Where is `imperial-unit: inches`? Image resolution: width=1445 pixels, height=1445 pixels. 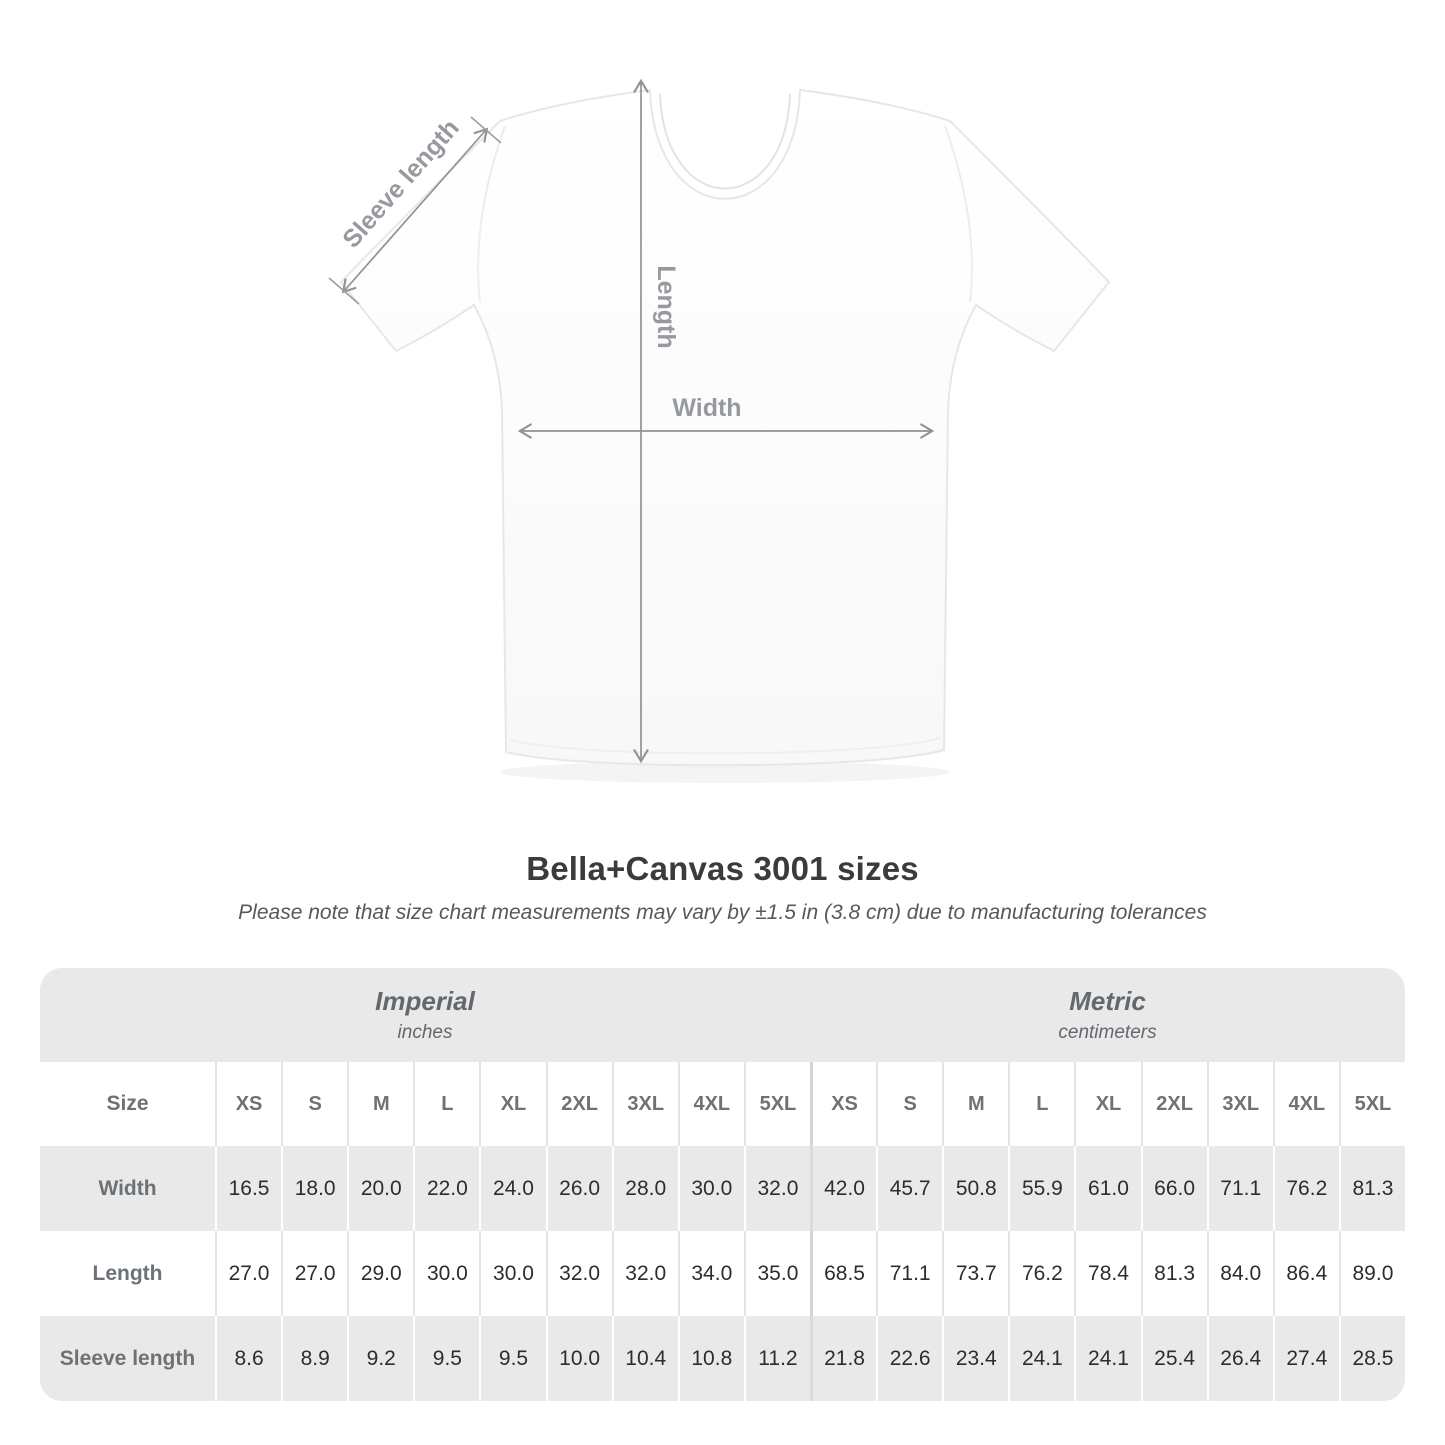 imperial-unit: inches is located at coordinates (425, 1032).